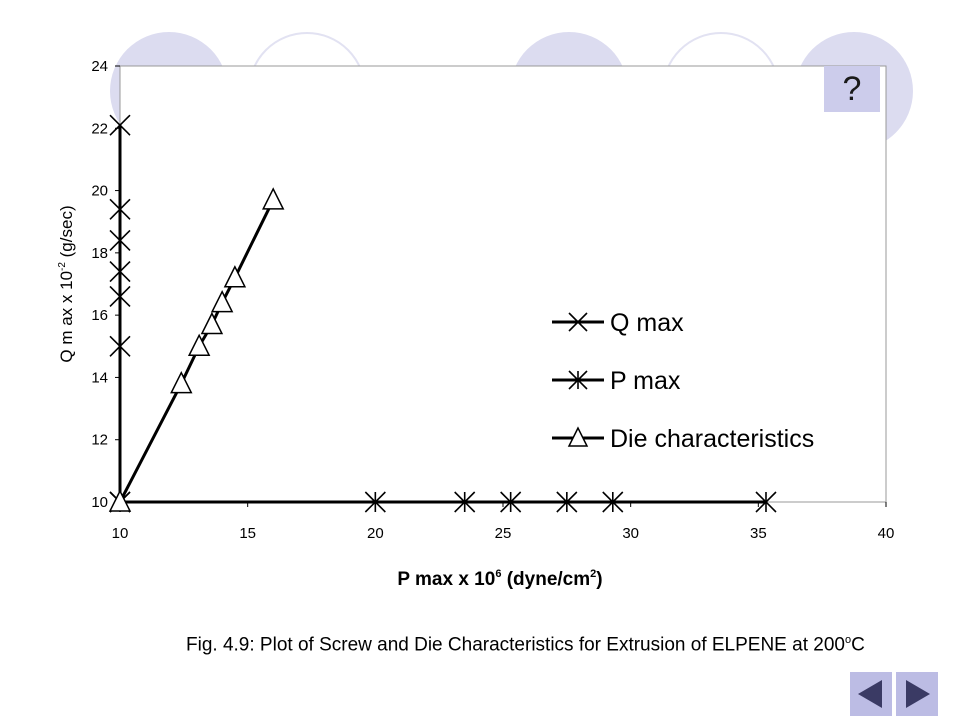 Image resolution: width=960 pixels, height=720 pixels. What do you see at coordinates (120, 533) in the screenshot?
I see `x-tick-label: 10` at bounding box center [120, 533].